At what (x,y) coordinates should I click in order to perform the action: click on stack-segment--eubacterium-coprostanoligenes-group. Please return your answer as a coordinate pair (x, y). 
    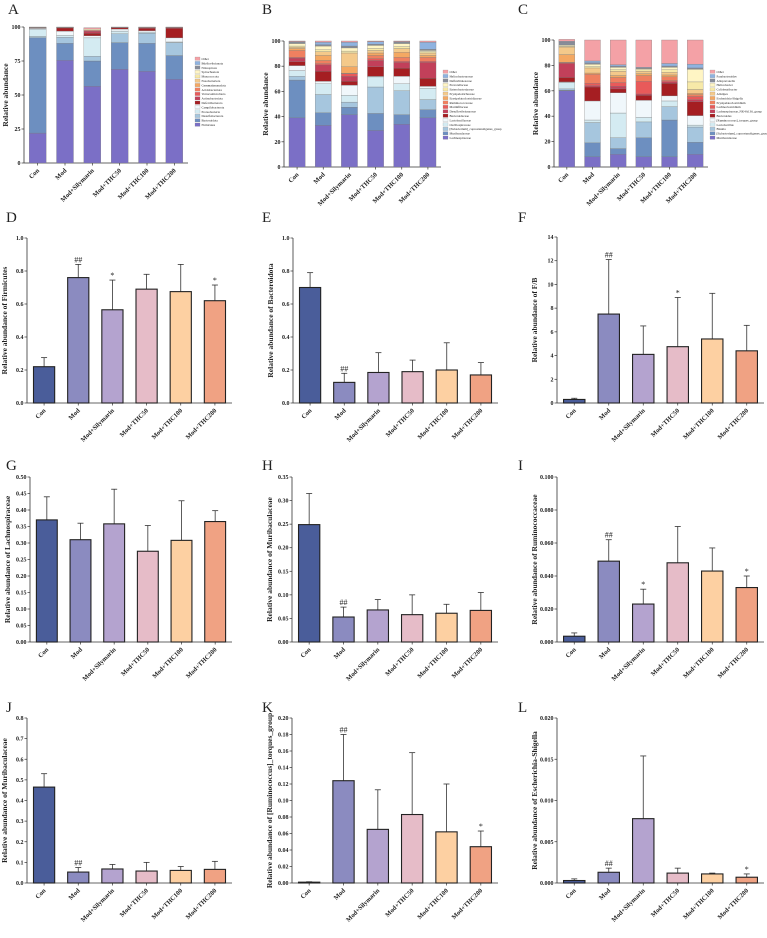
    Looking at the image, I should click on (402, 102).